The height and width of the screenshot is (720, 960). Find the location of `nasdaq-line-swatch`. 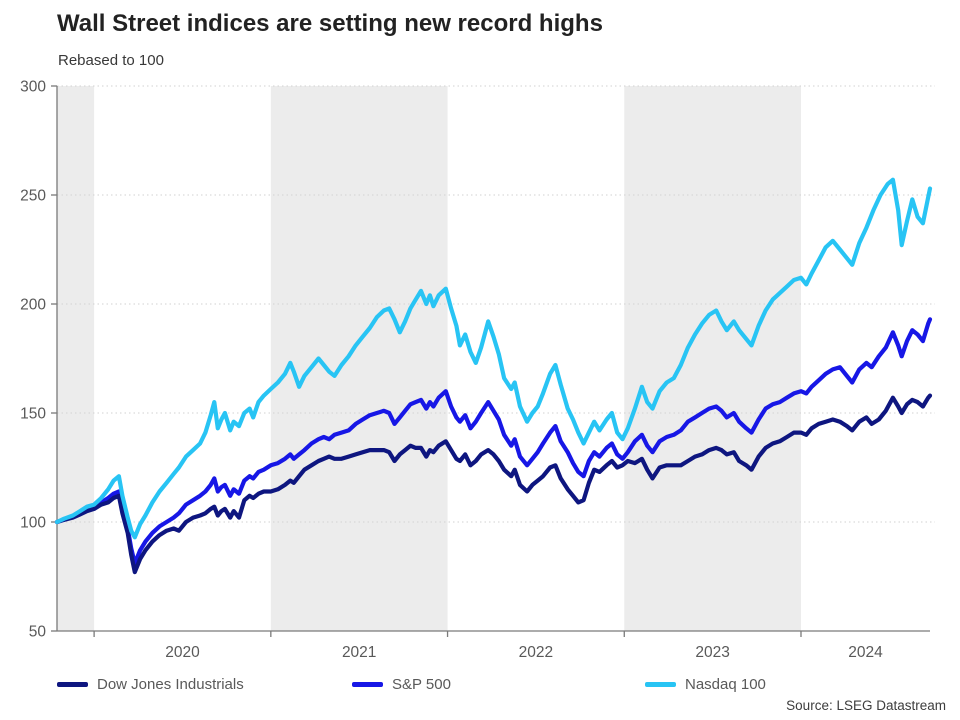

nasdaq-line-swatch is located at coordinates (660, 684).